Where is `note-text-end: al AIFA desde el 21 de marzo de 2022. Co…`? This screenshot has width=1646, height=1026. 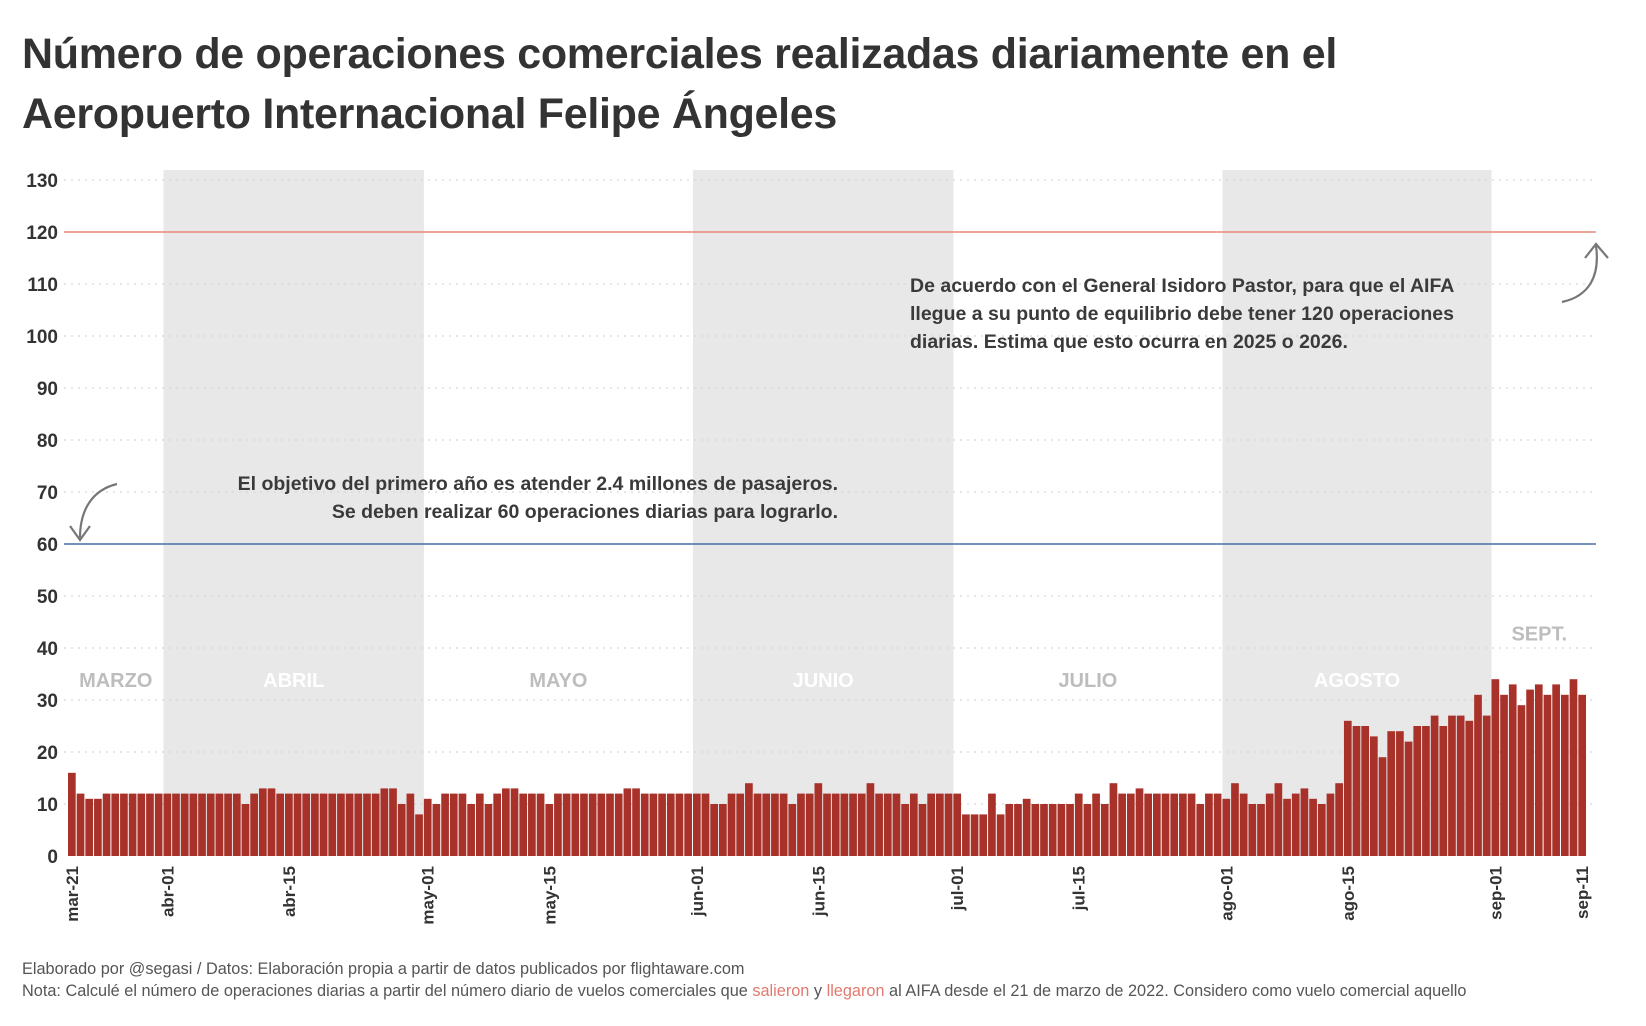
note-text-end: al AIFA desde el 21 de marzo de 2022. Co… is located at coordinates (1178, 991).